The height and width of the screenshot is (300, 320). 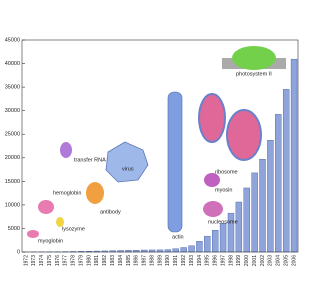 What do you see at coordinates (239, 260) in the screenshot?
I see `x-tick-label: 1999` at bounding box center [239, 260].